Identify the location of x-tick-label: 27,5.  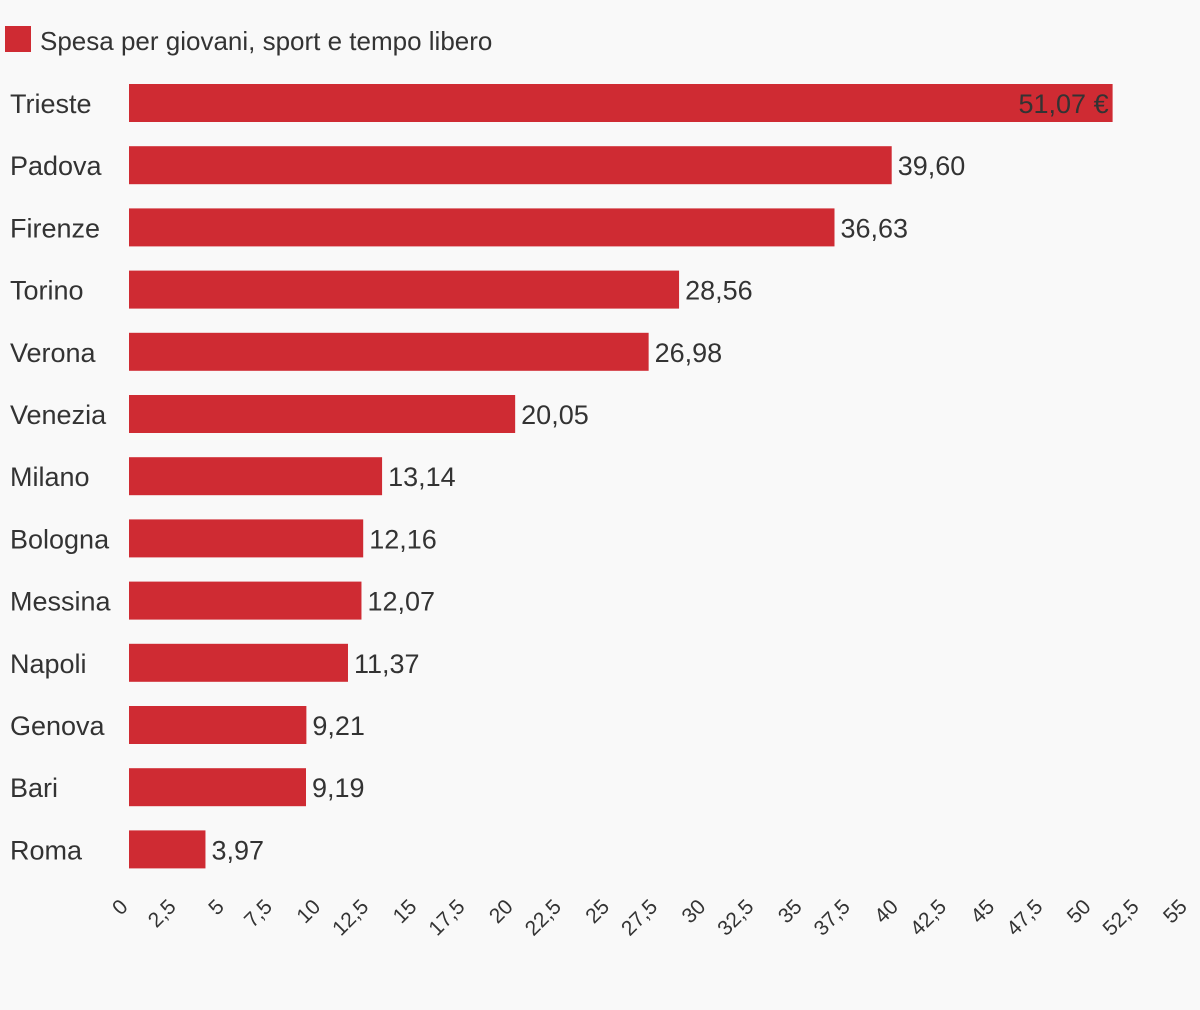
(639, 917).